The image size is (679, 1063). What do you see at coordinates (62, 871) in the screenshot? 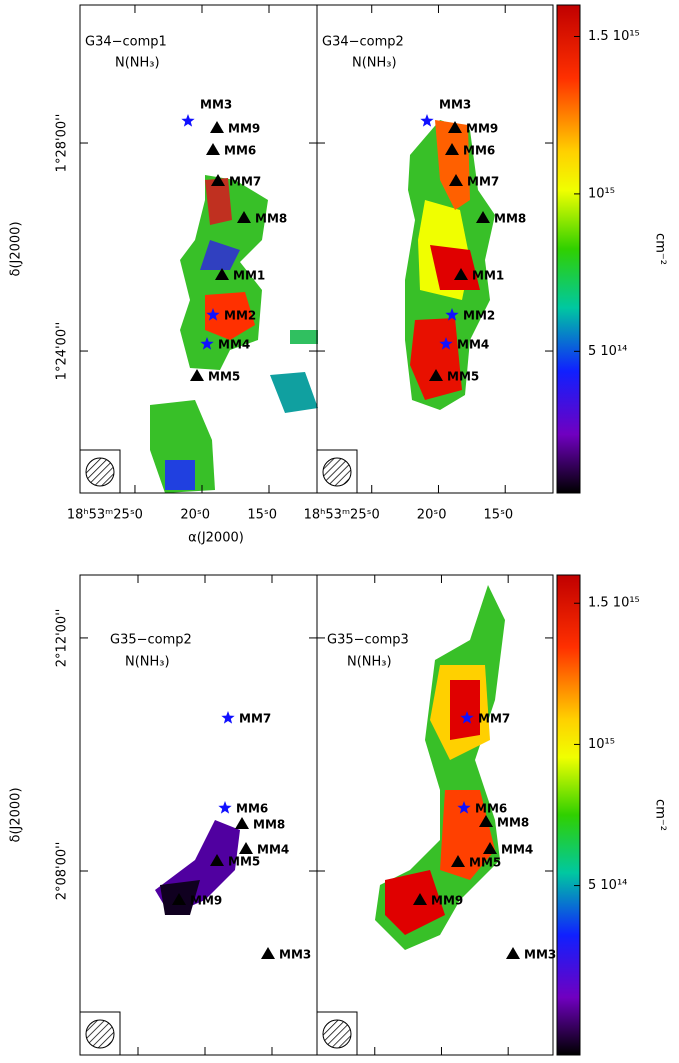
I see `y-tick-label: 2°08'00''` at bounding box center [62, 871].